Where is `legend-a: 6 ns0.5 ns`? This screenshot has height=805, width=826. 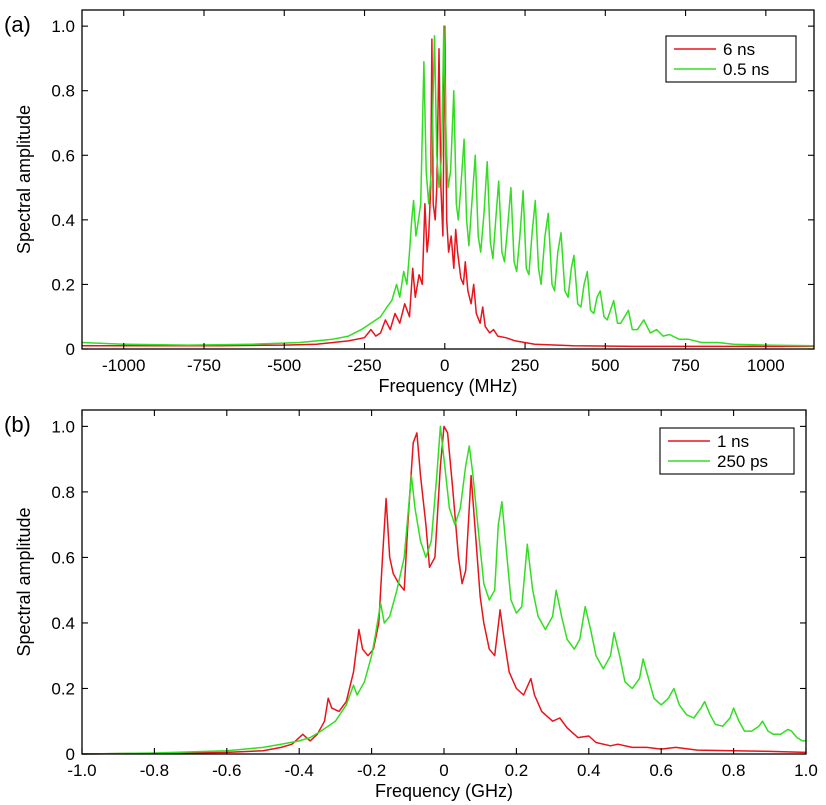
legend-a: 6 ns0.5 ns is located at coordinates (731, 59).